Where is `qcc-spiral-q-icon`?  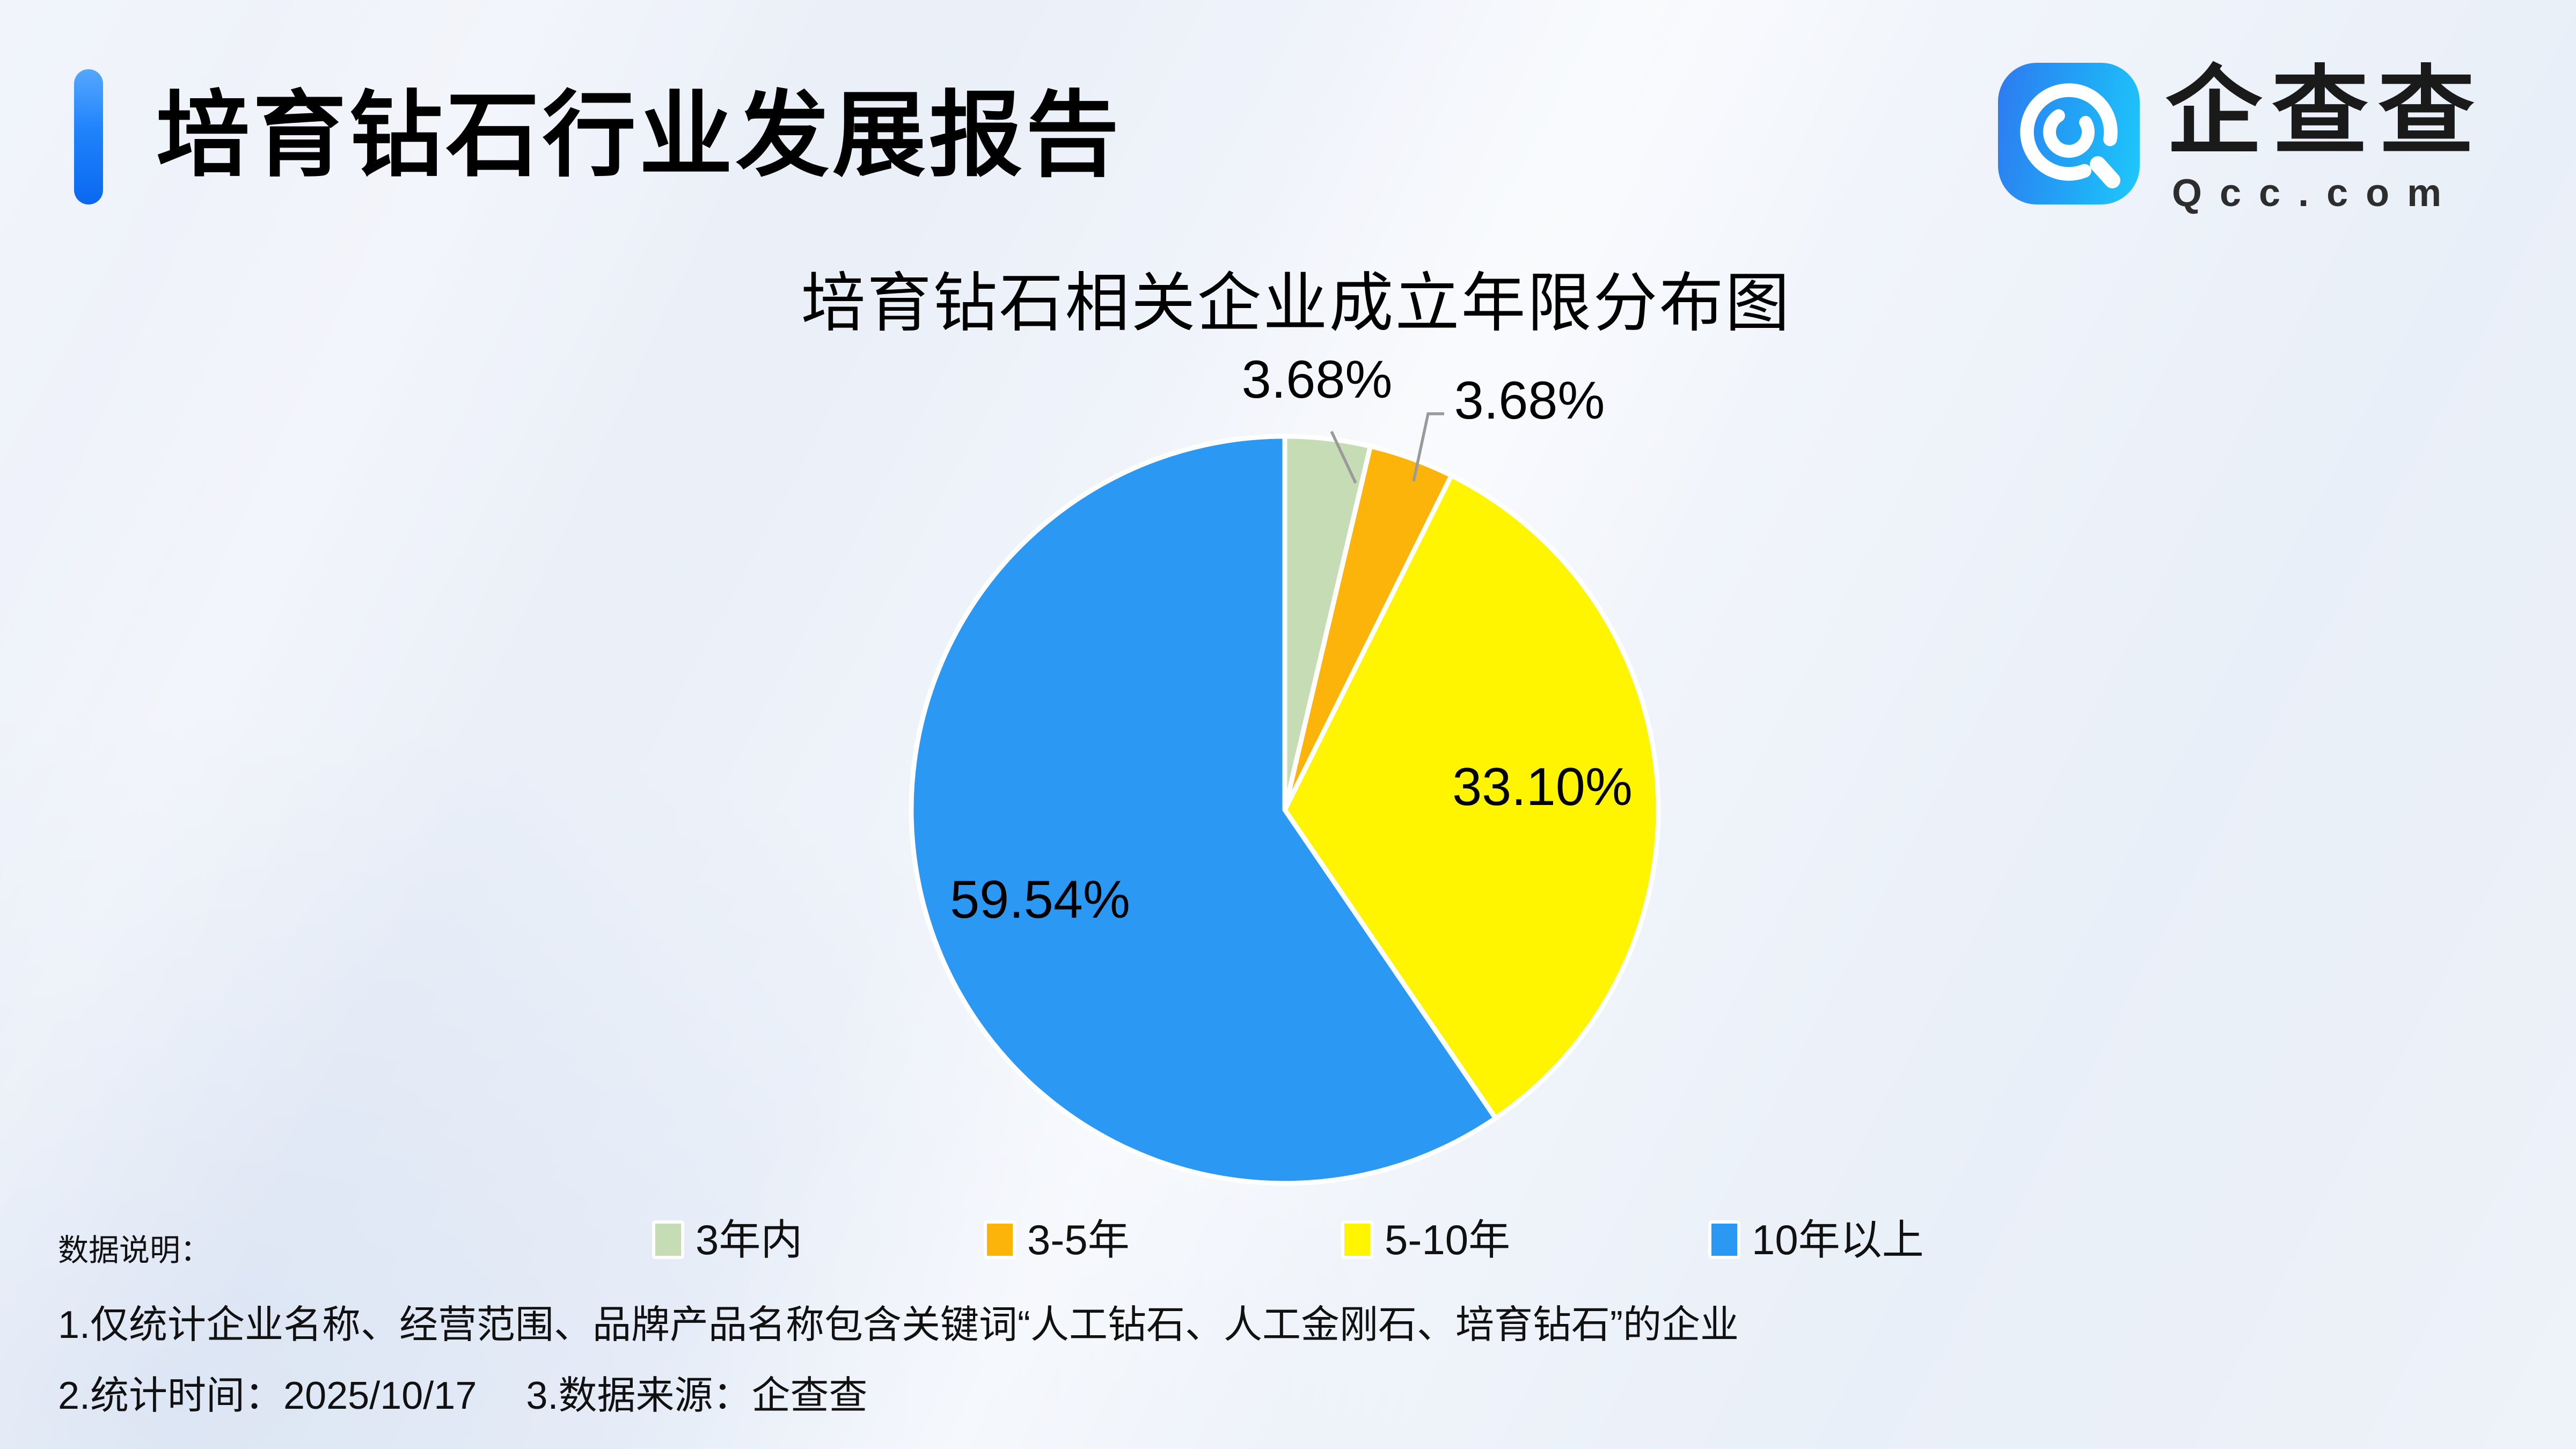
qcc-spiral-q-icon is located at coordinates (2070, 135).